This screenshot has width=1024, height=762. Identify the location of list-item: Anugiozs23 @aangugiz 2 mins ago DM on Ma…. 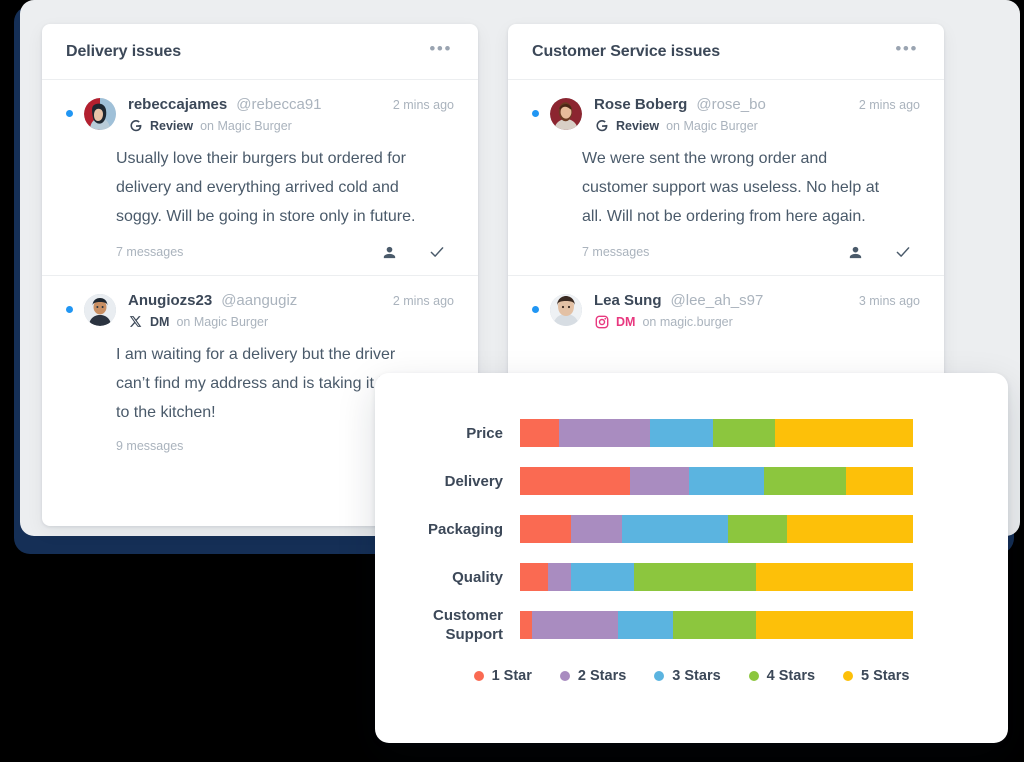
(260, 371).